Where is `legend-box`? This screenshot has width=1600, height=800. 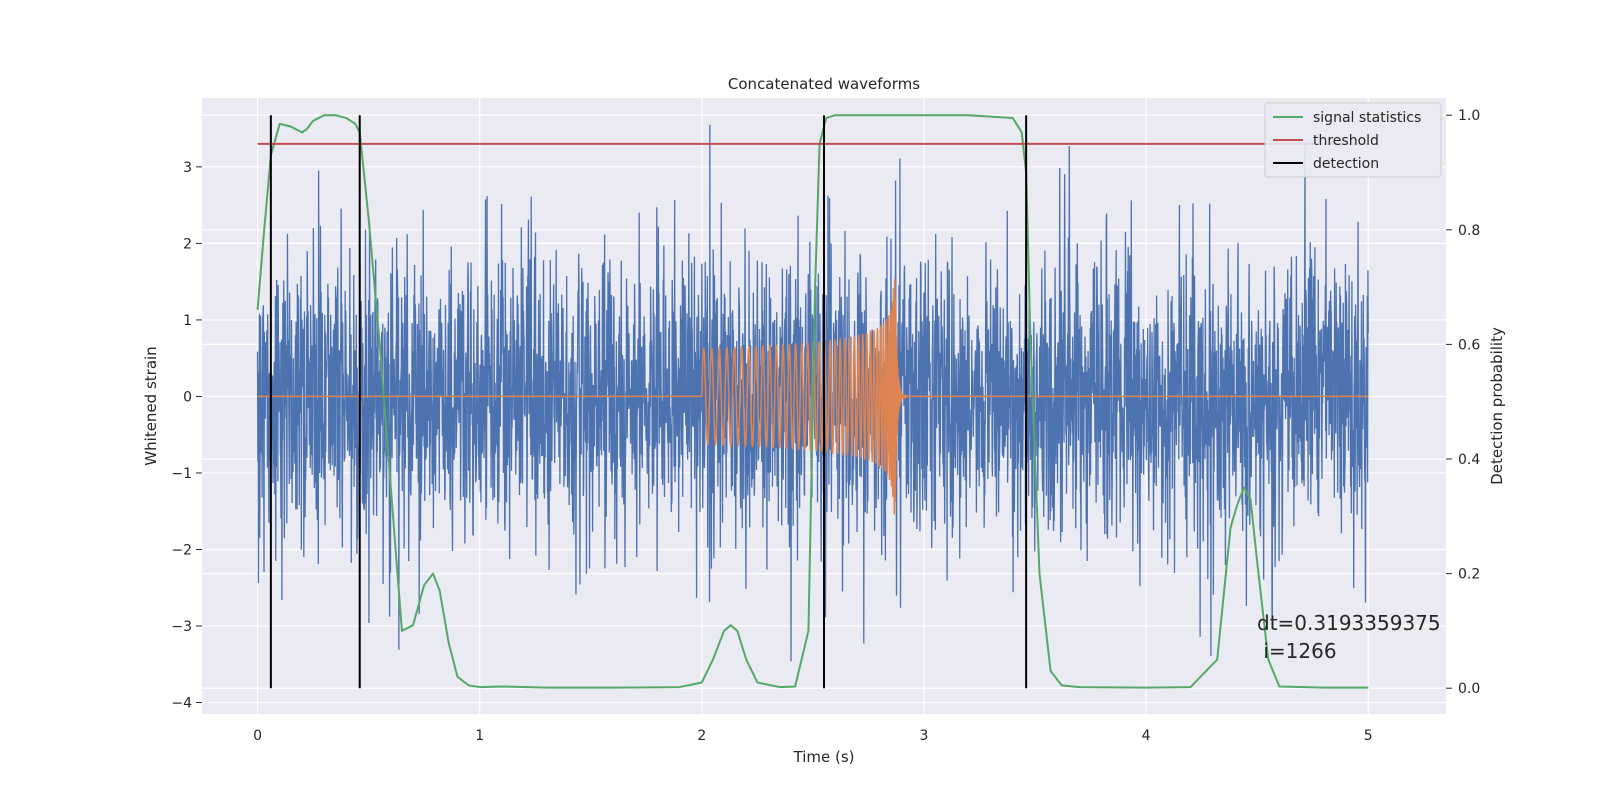 legend-box is located at coordinates (1353, 140).